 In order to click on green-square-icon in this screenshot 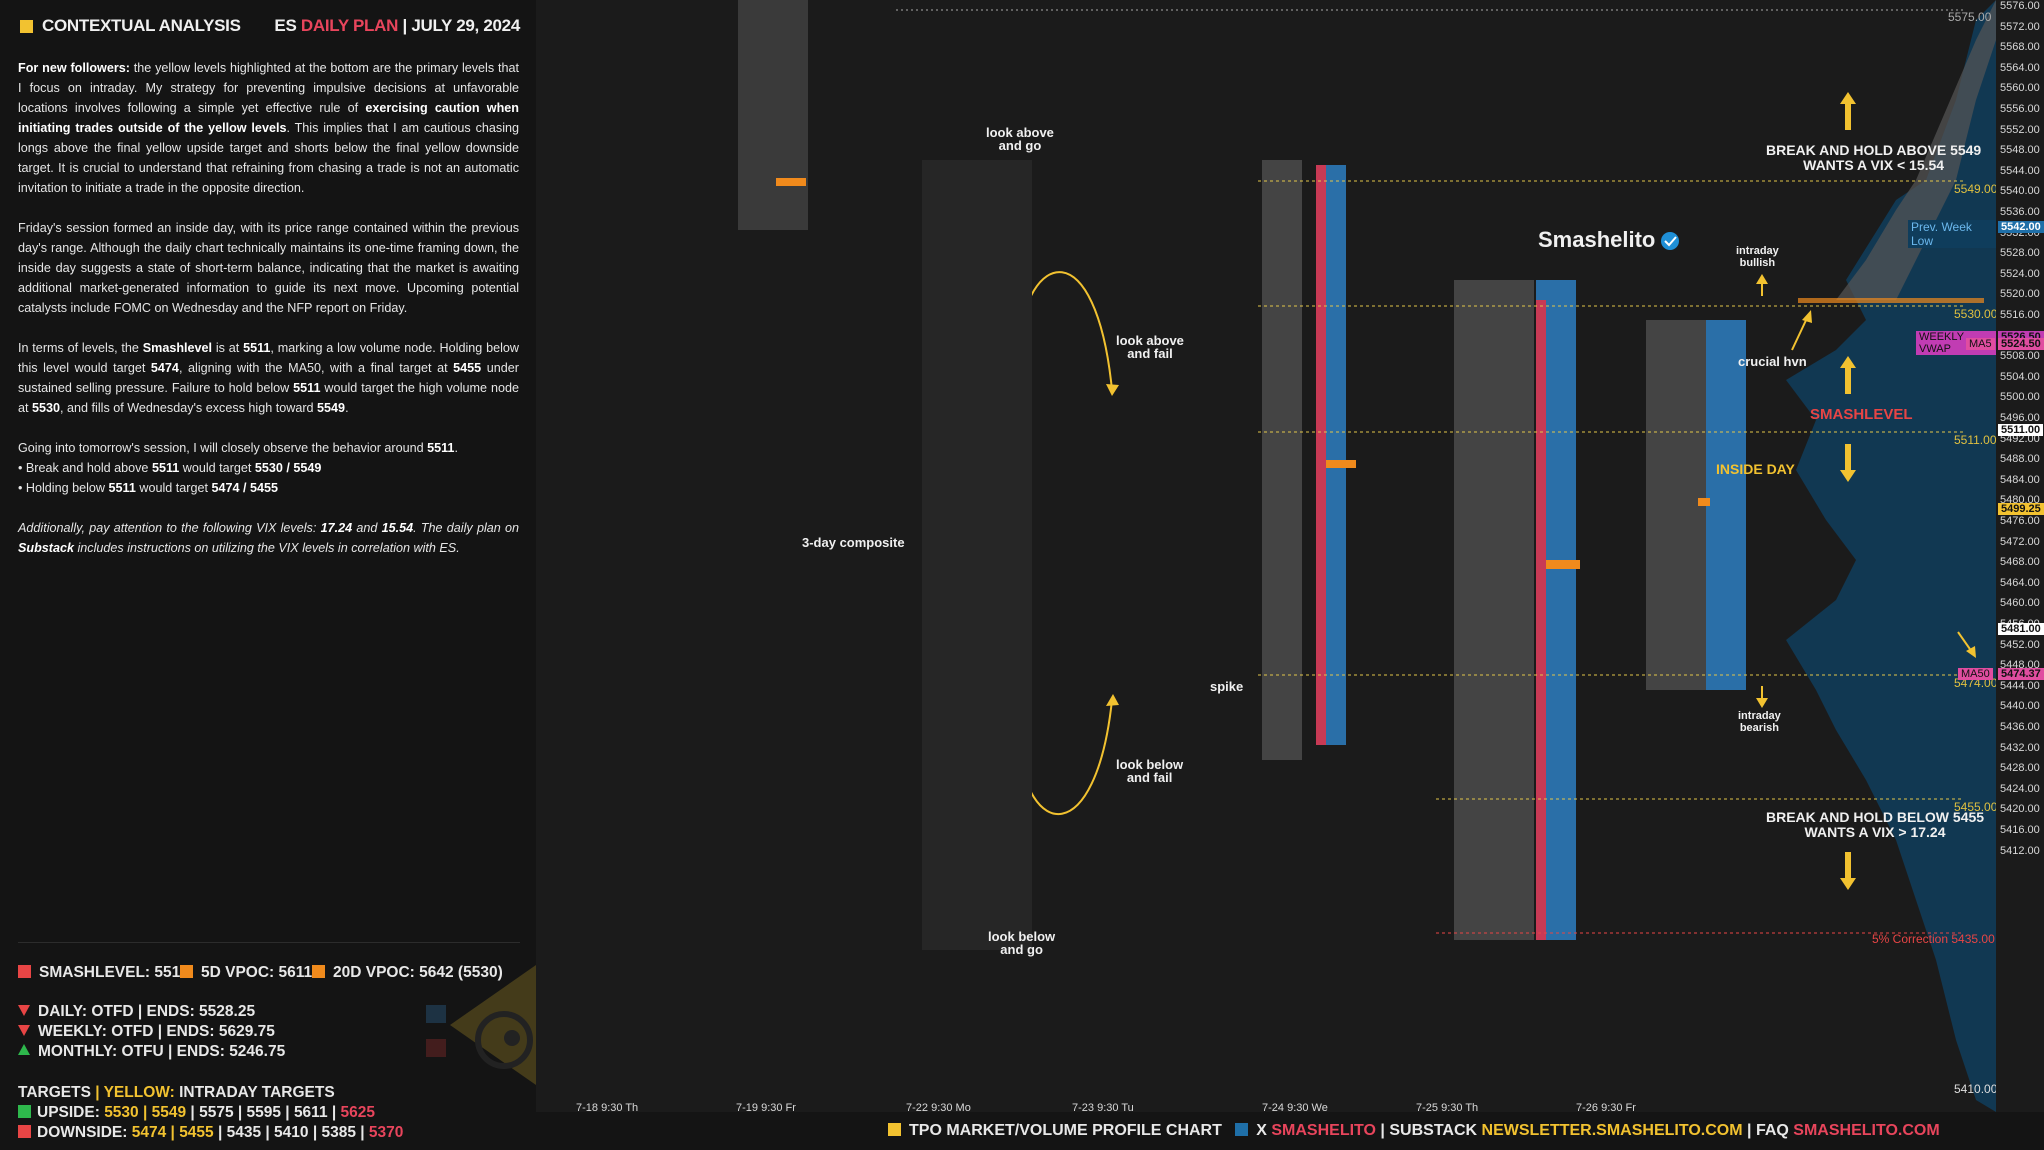, I will do `click(24, 1111)`.